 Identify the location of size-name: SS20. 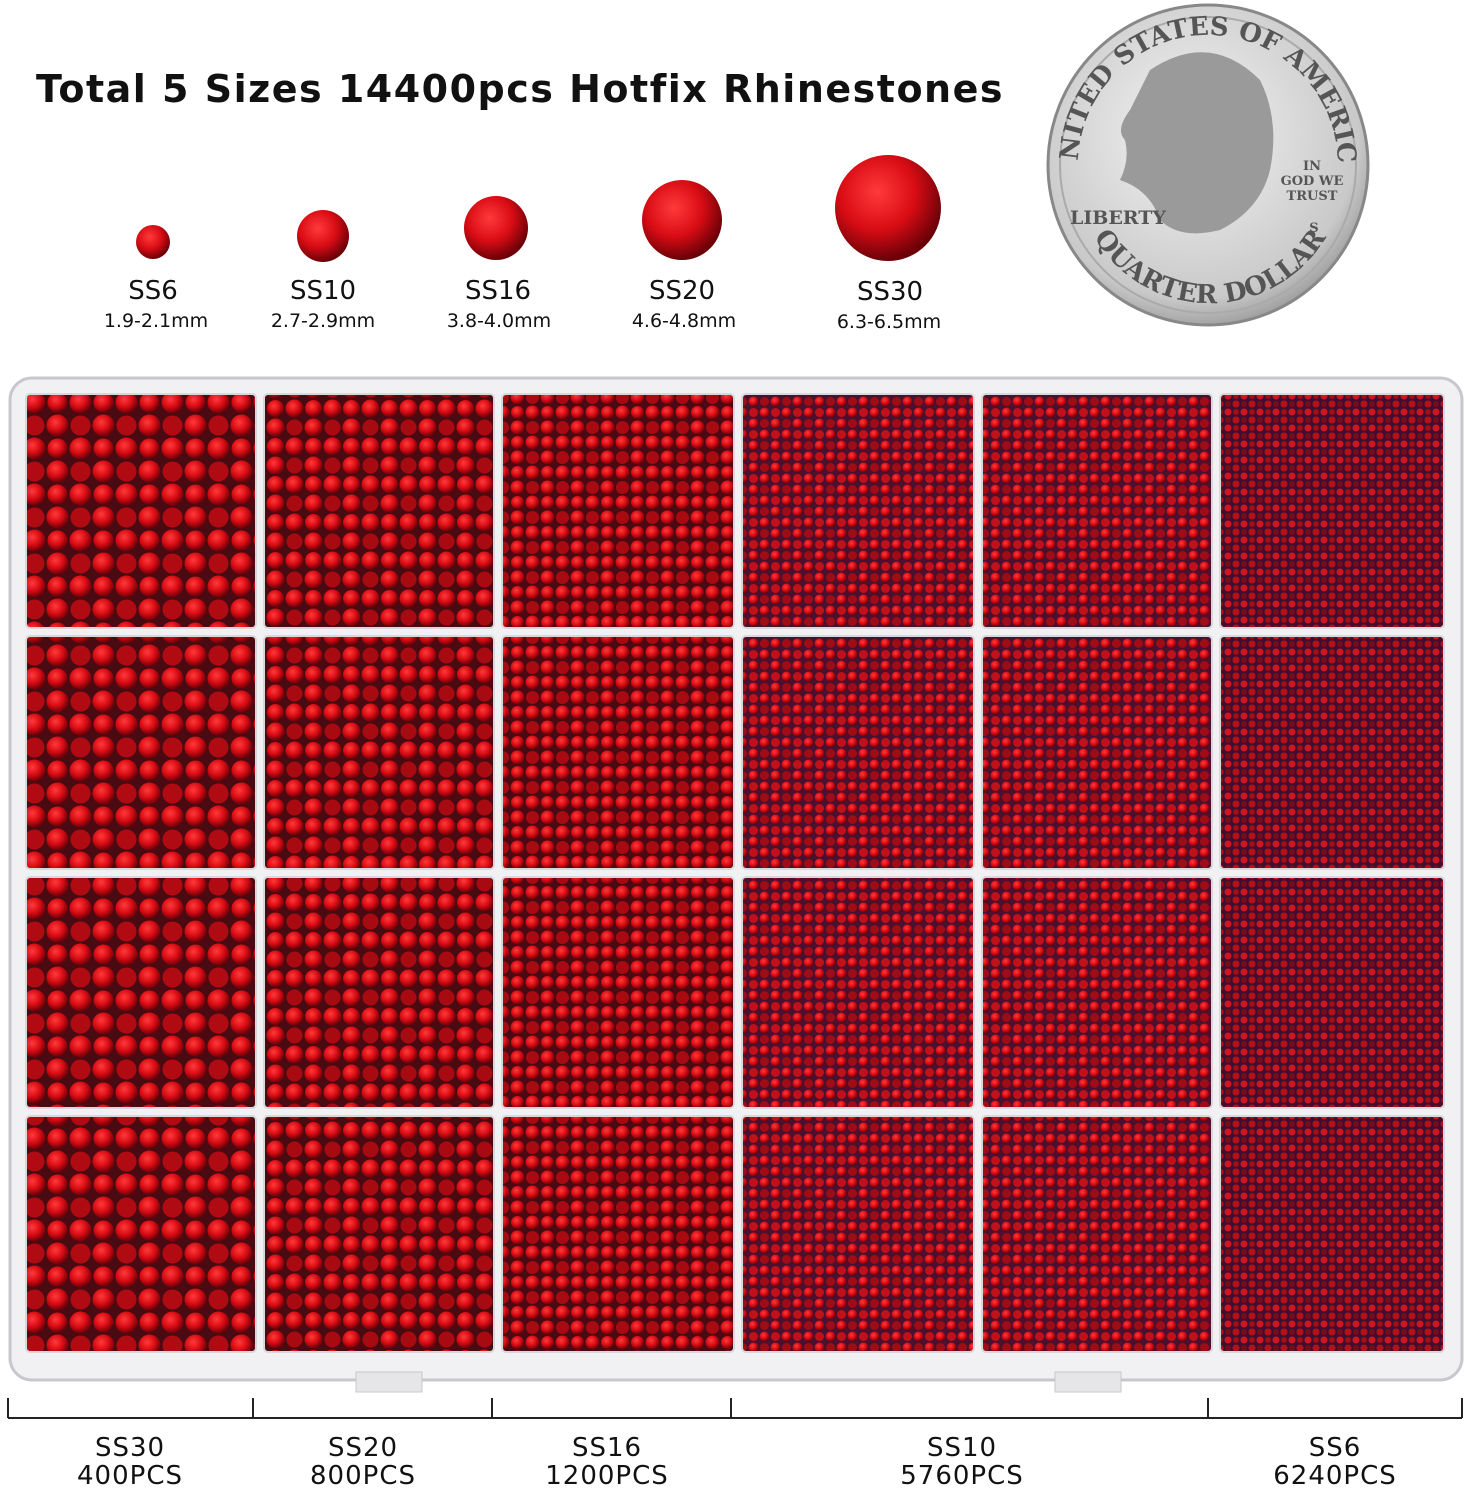
(682, 291).